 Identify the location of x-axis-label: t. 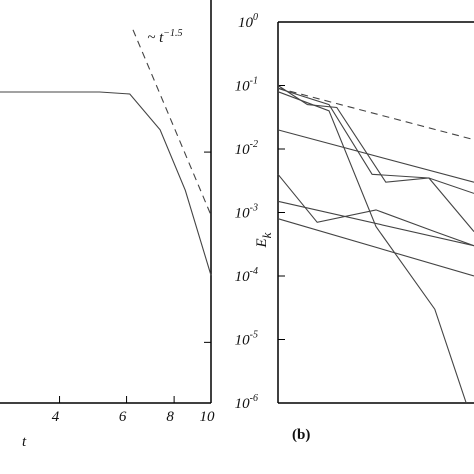
(24, 442).